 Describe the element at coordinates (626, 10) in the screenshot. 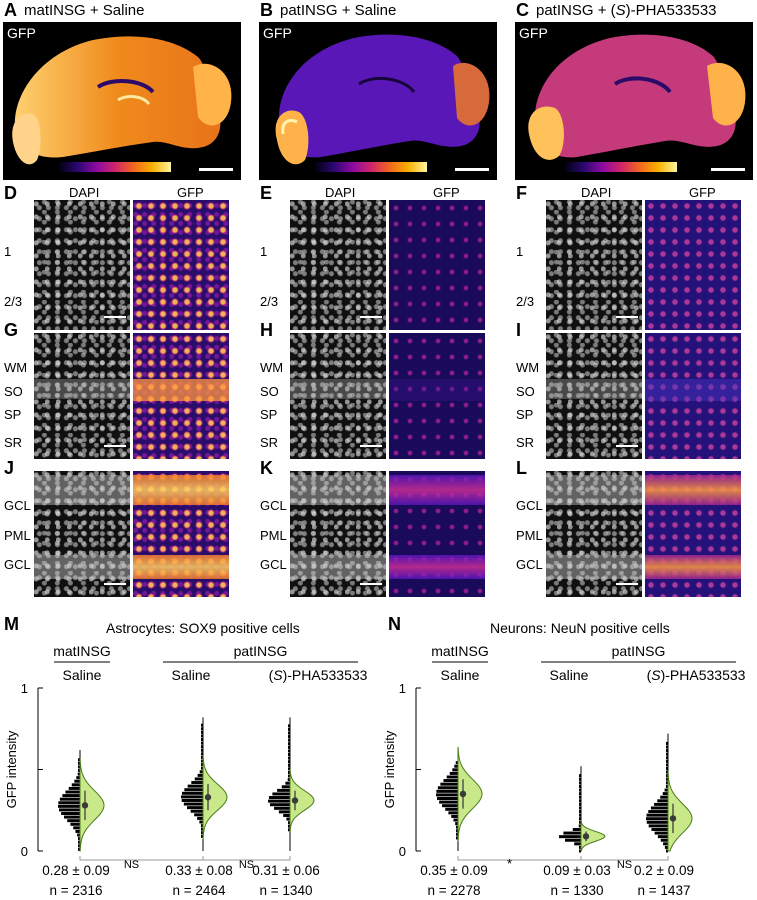

I see `panel-title: patINSG + (S)-PHA533533` at that location.